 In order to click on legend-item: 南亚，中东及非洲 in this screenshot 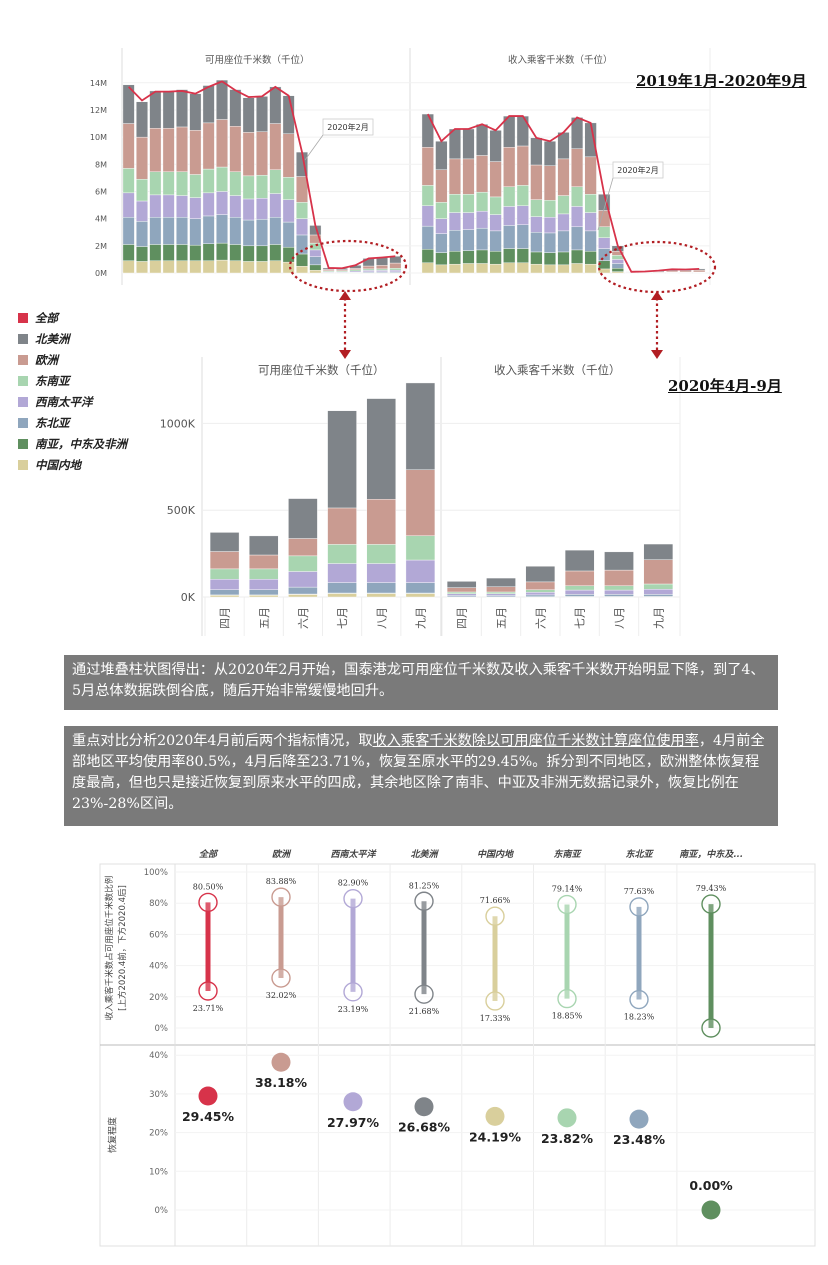, I will do `click(72, 444)`.